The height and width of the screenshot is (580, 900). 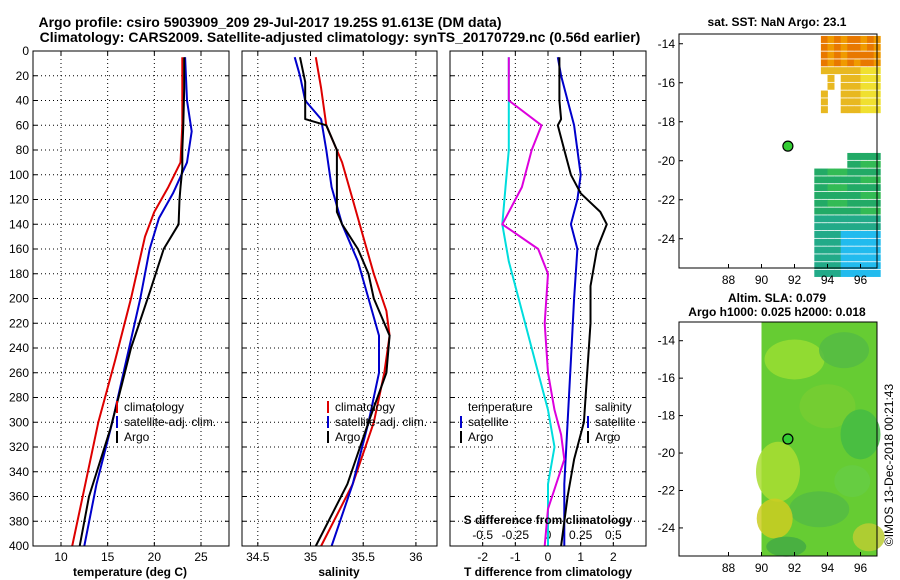 What do you see at coordinates (258, 557) in the screenshot?
I see `x-tick-label: 34.5` at bounding box center [258, 557].